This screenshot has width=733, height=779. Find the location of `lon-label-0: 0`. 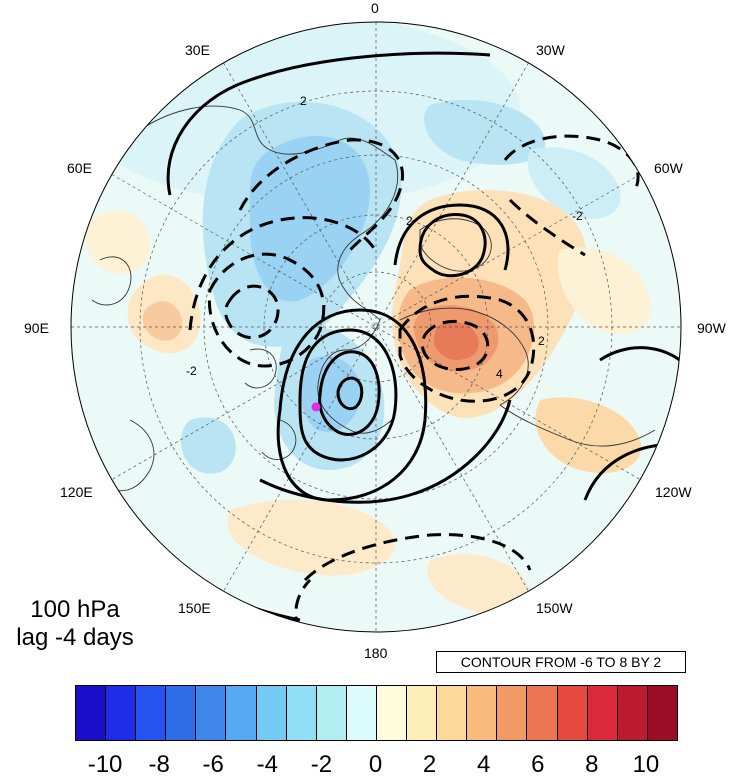

lon-label-0: 0 is located at coordinates (375, 8).